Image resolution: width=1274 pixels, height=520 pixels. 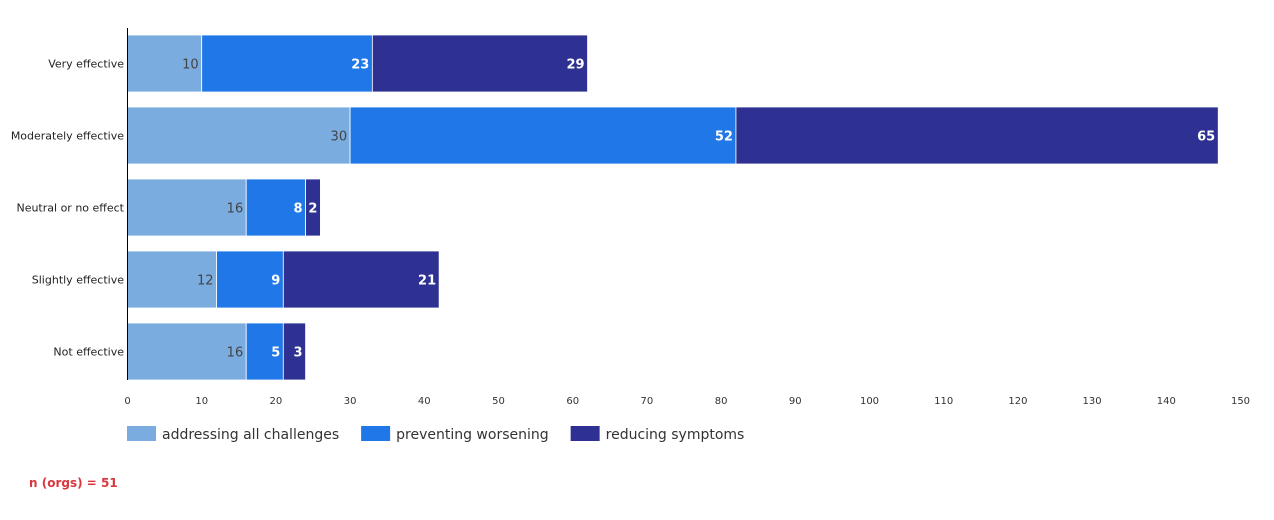 What do you see at coordinates (869, 401) in the screenshot?
I see `x-tick-label: 100` at bounding box center [869, 401].